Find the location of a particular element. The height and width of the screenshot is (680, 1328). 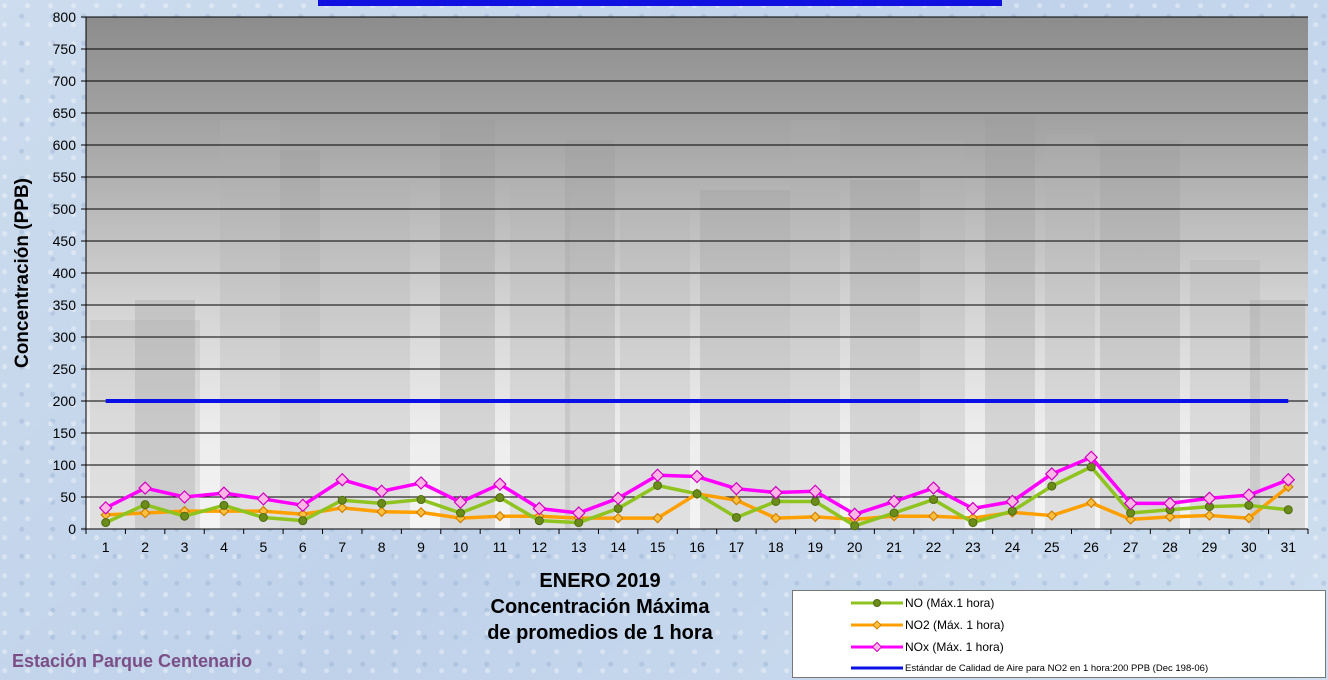

legend-item-no2: NO2 (Máx. 1 hora) is located at coordinates (898, 625).